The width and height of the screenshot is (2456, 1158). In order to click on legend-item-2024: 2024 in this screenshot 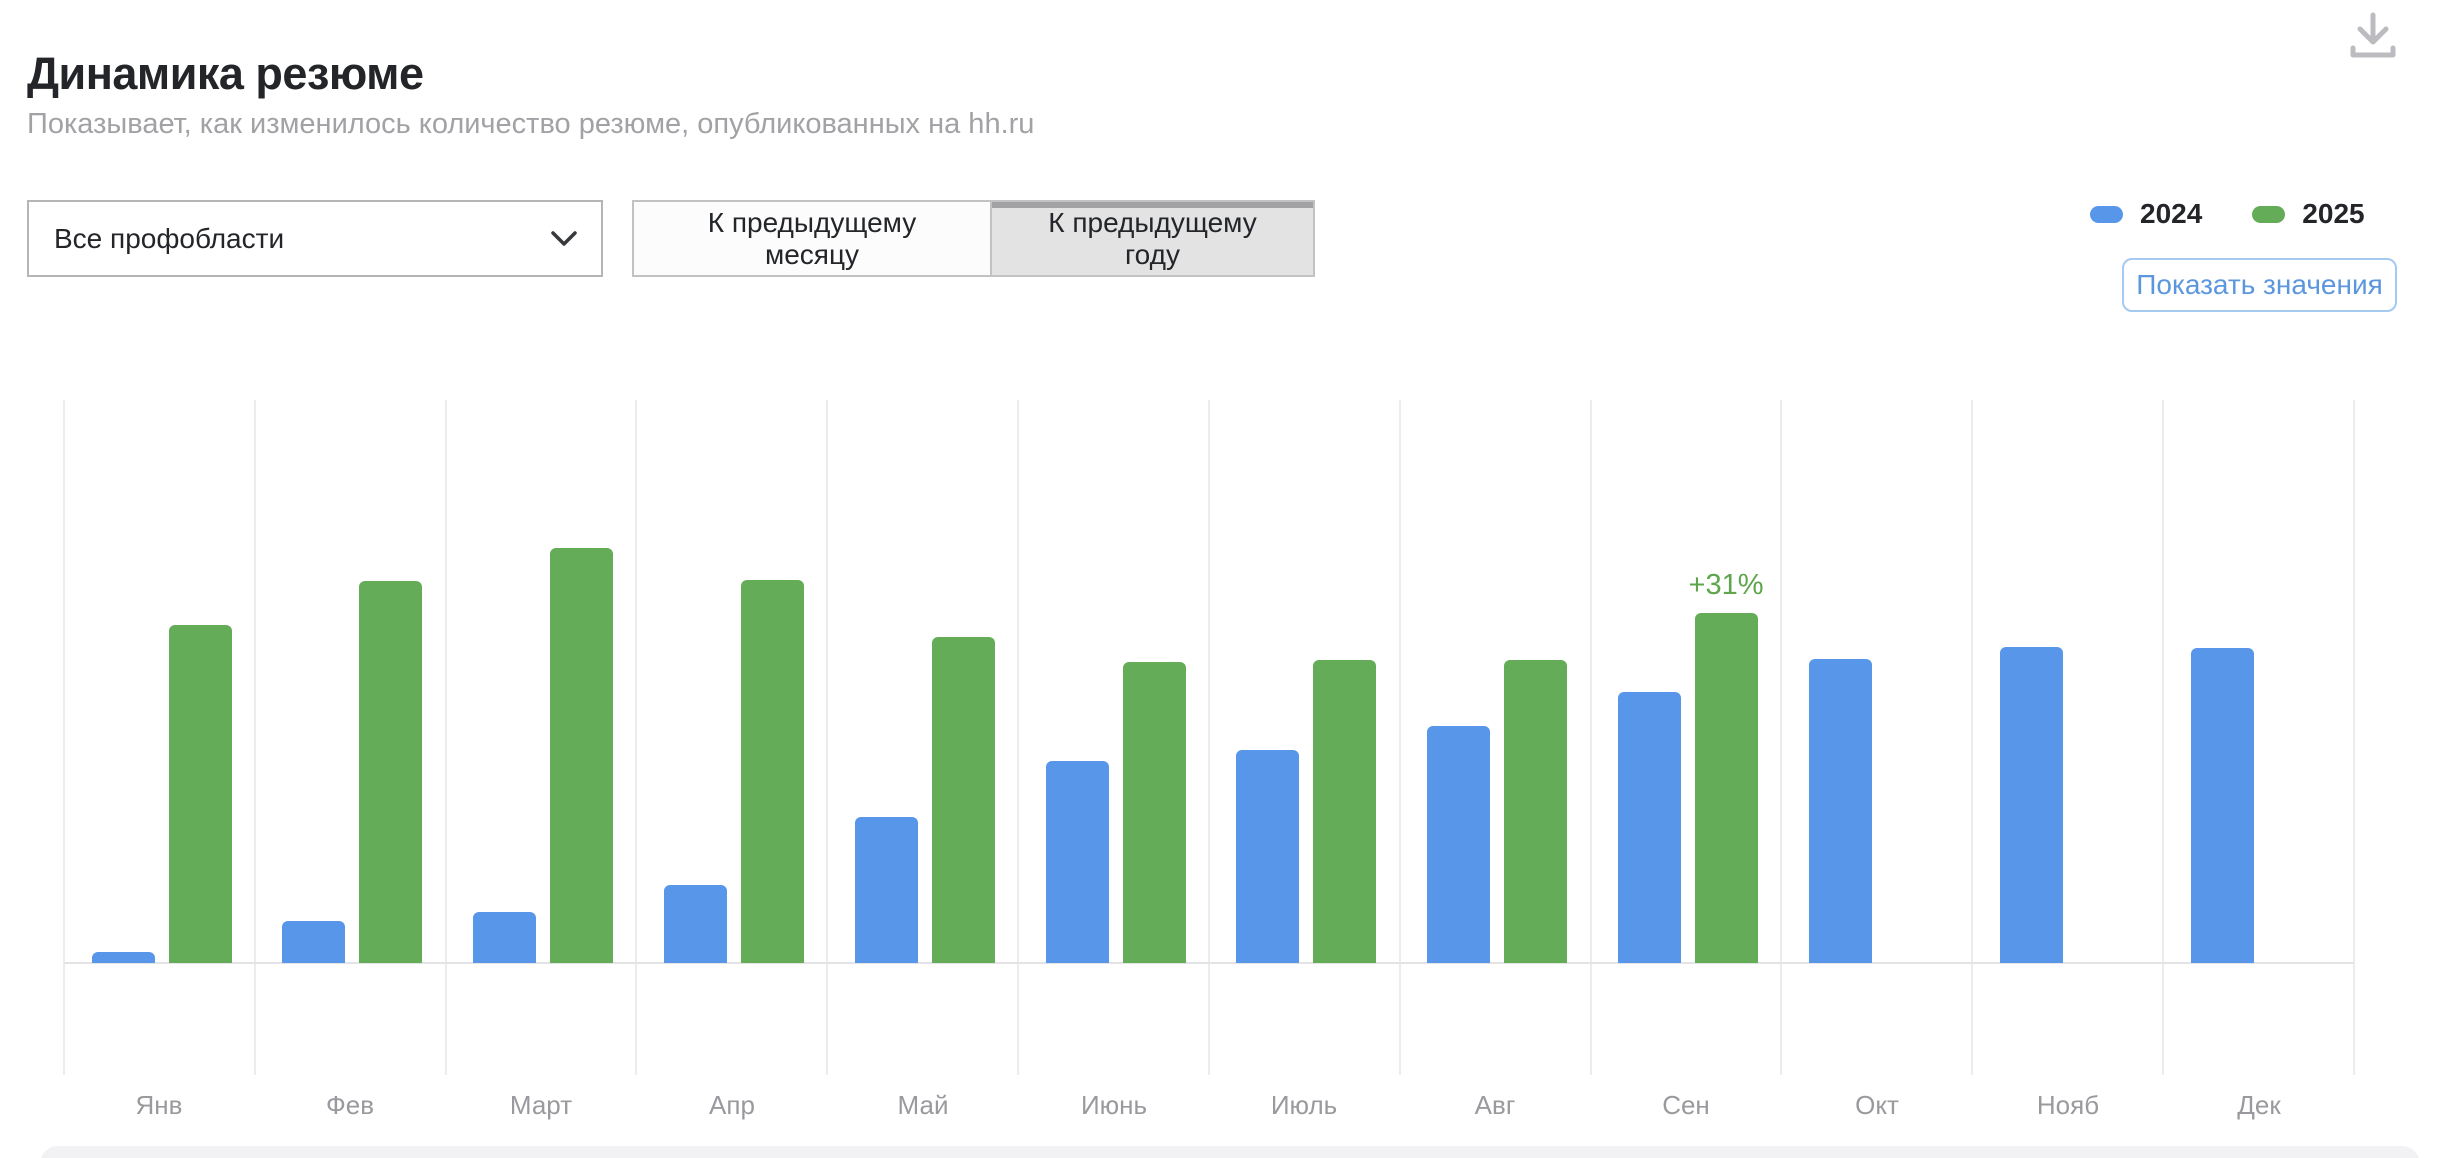, I will do `click(2146, 214)`.